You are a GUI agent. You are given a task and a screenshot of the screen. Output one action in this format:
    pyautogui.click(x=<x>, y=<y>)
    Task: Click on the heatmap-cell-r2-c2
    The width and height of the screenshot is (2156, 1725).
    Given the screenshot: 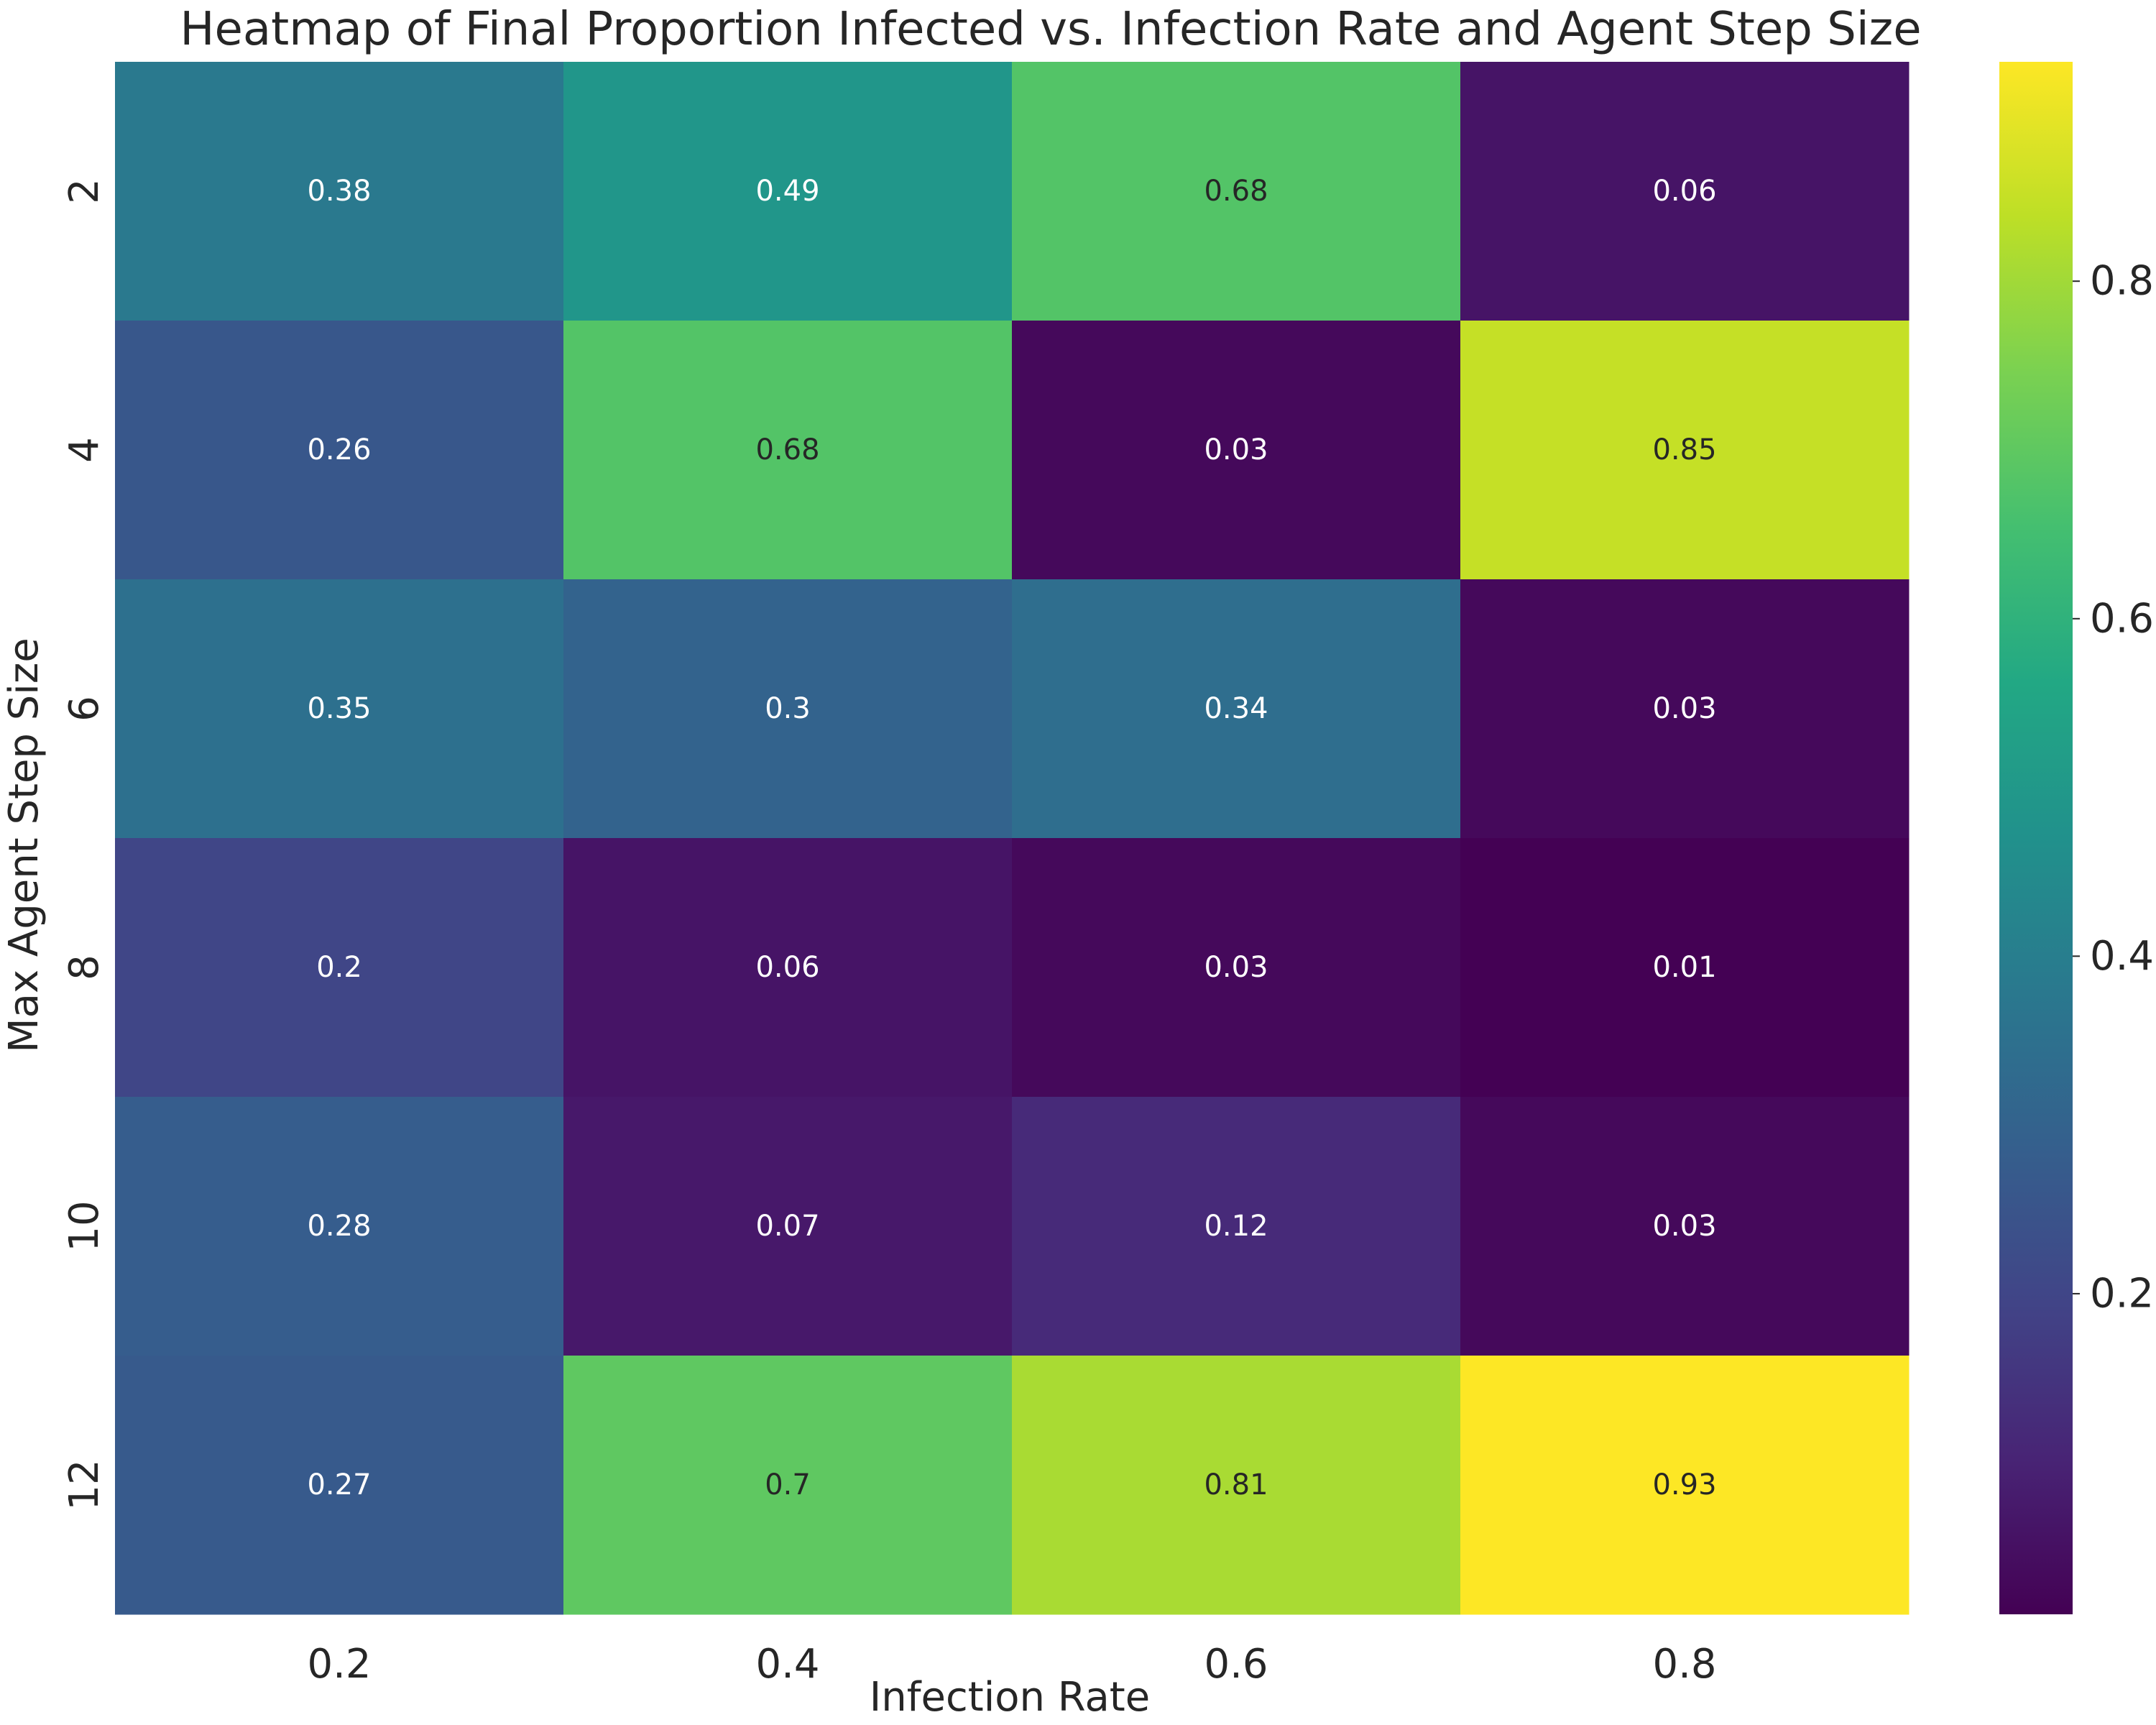 What is the action you would take?
    pyautogui.click(x=1236, y=709)
    